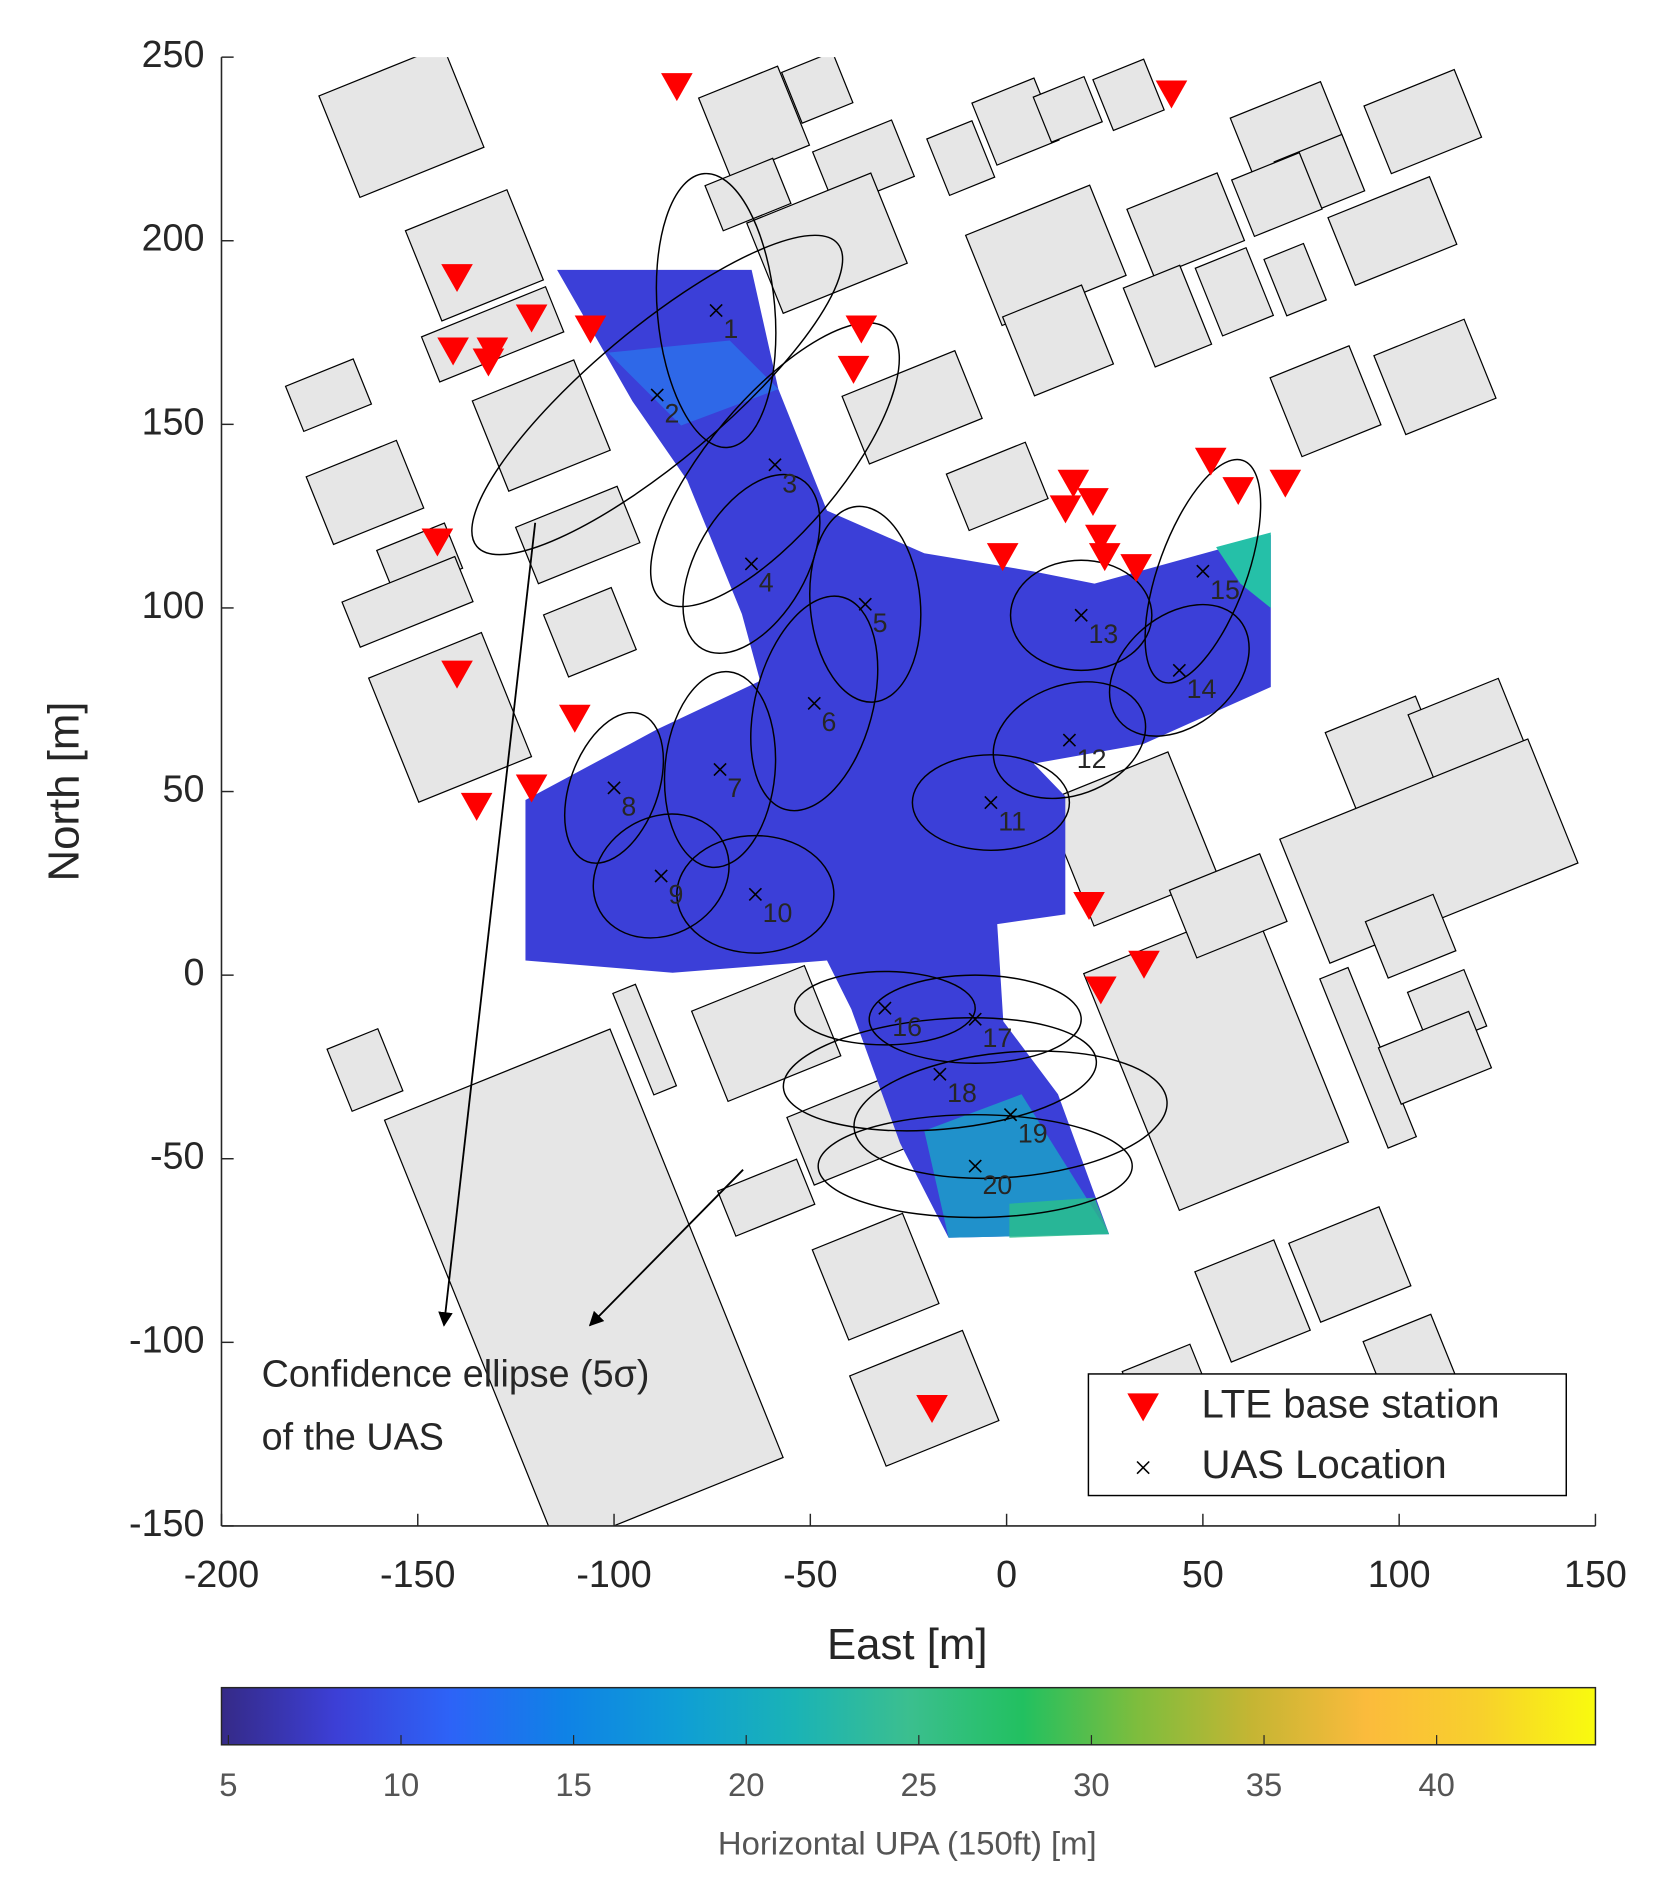  I want to click on point-label: 19, so click(1033, 1133).